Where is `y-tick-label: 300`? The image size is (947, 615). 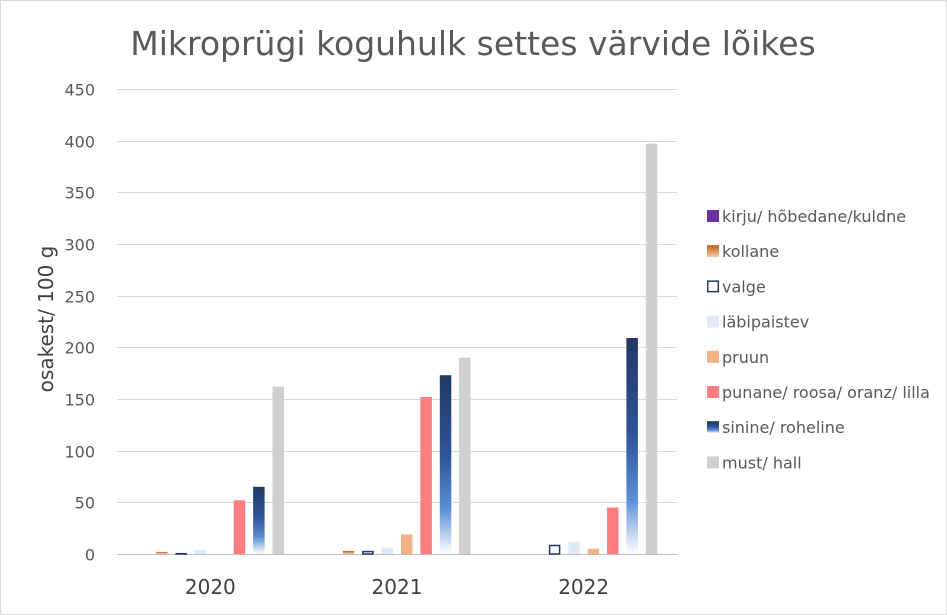
y-tick-label: 300 is located at coordinates (79, 245).